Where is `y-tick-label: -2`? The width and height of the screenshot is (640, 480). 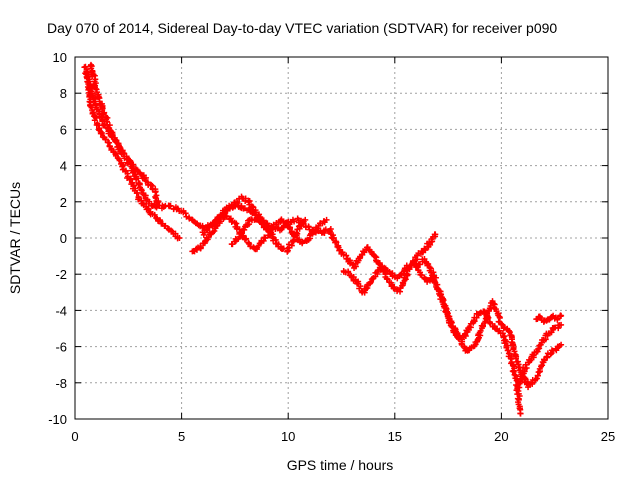
y-tick-label: -2 is located at coordinates (61, 274).